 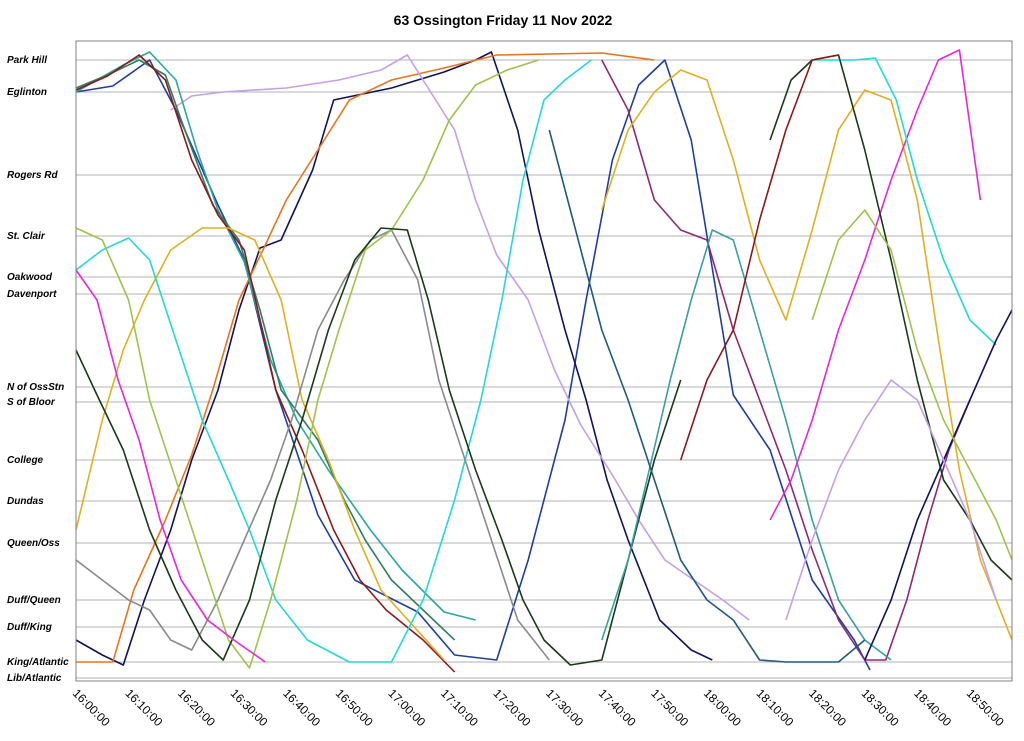 What do you see at coordinates (354, 707) in the screenshot?
I see `time-tick-label: 16:50:00` at bounding box center [354, 707].